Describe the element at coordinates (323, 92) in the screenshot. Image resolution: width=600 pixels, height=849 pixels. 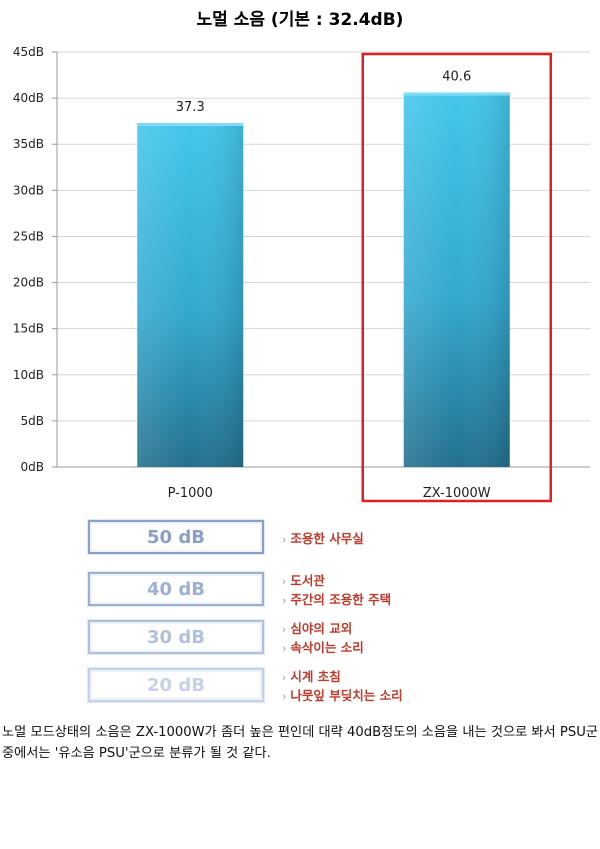
I see `data-labels: 37.3 40.6` at that location.